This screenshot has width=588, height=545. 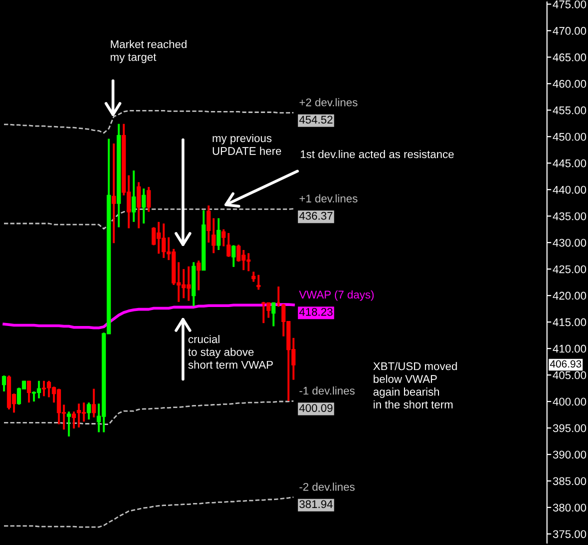 I want to click on text: XBT/USD moved below VWAP again bearish in the short term, so click(x=415, y=385).